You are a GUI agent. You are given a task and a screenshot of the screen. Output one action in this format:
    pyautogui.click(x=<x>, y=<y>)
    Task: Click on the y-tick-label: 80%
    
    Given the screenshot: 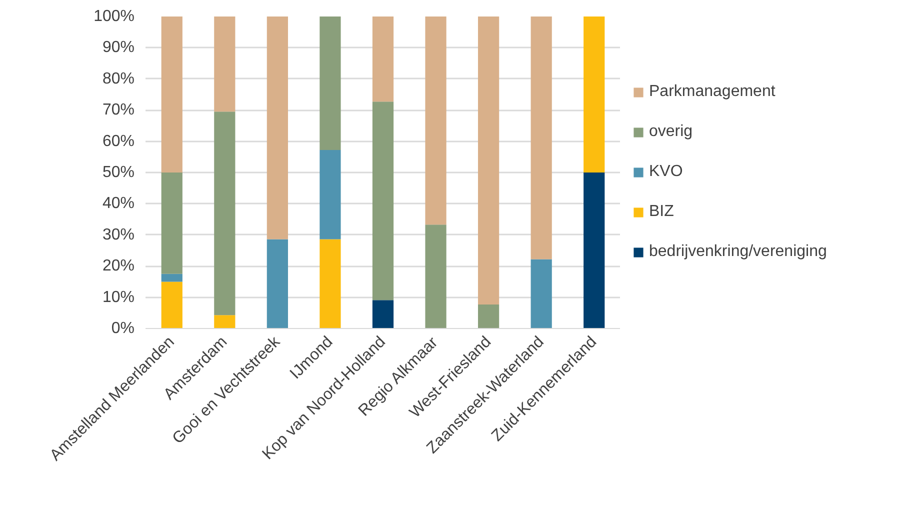 What is the action you would take?
    pyautogui.click(x=118, y=79)
    